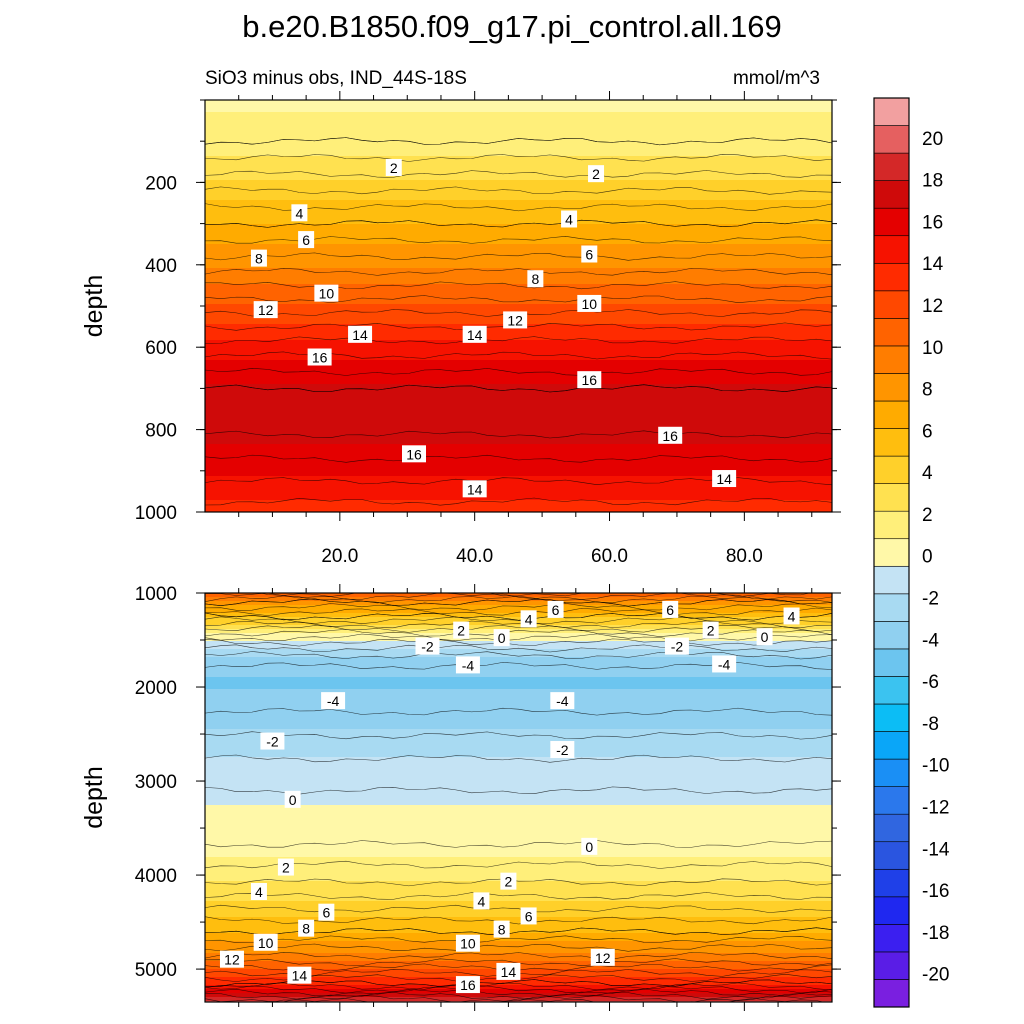 This screenshot has width=1024, height=1024. I want to click on y-axis-label: depth, so click(94, 306).